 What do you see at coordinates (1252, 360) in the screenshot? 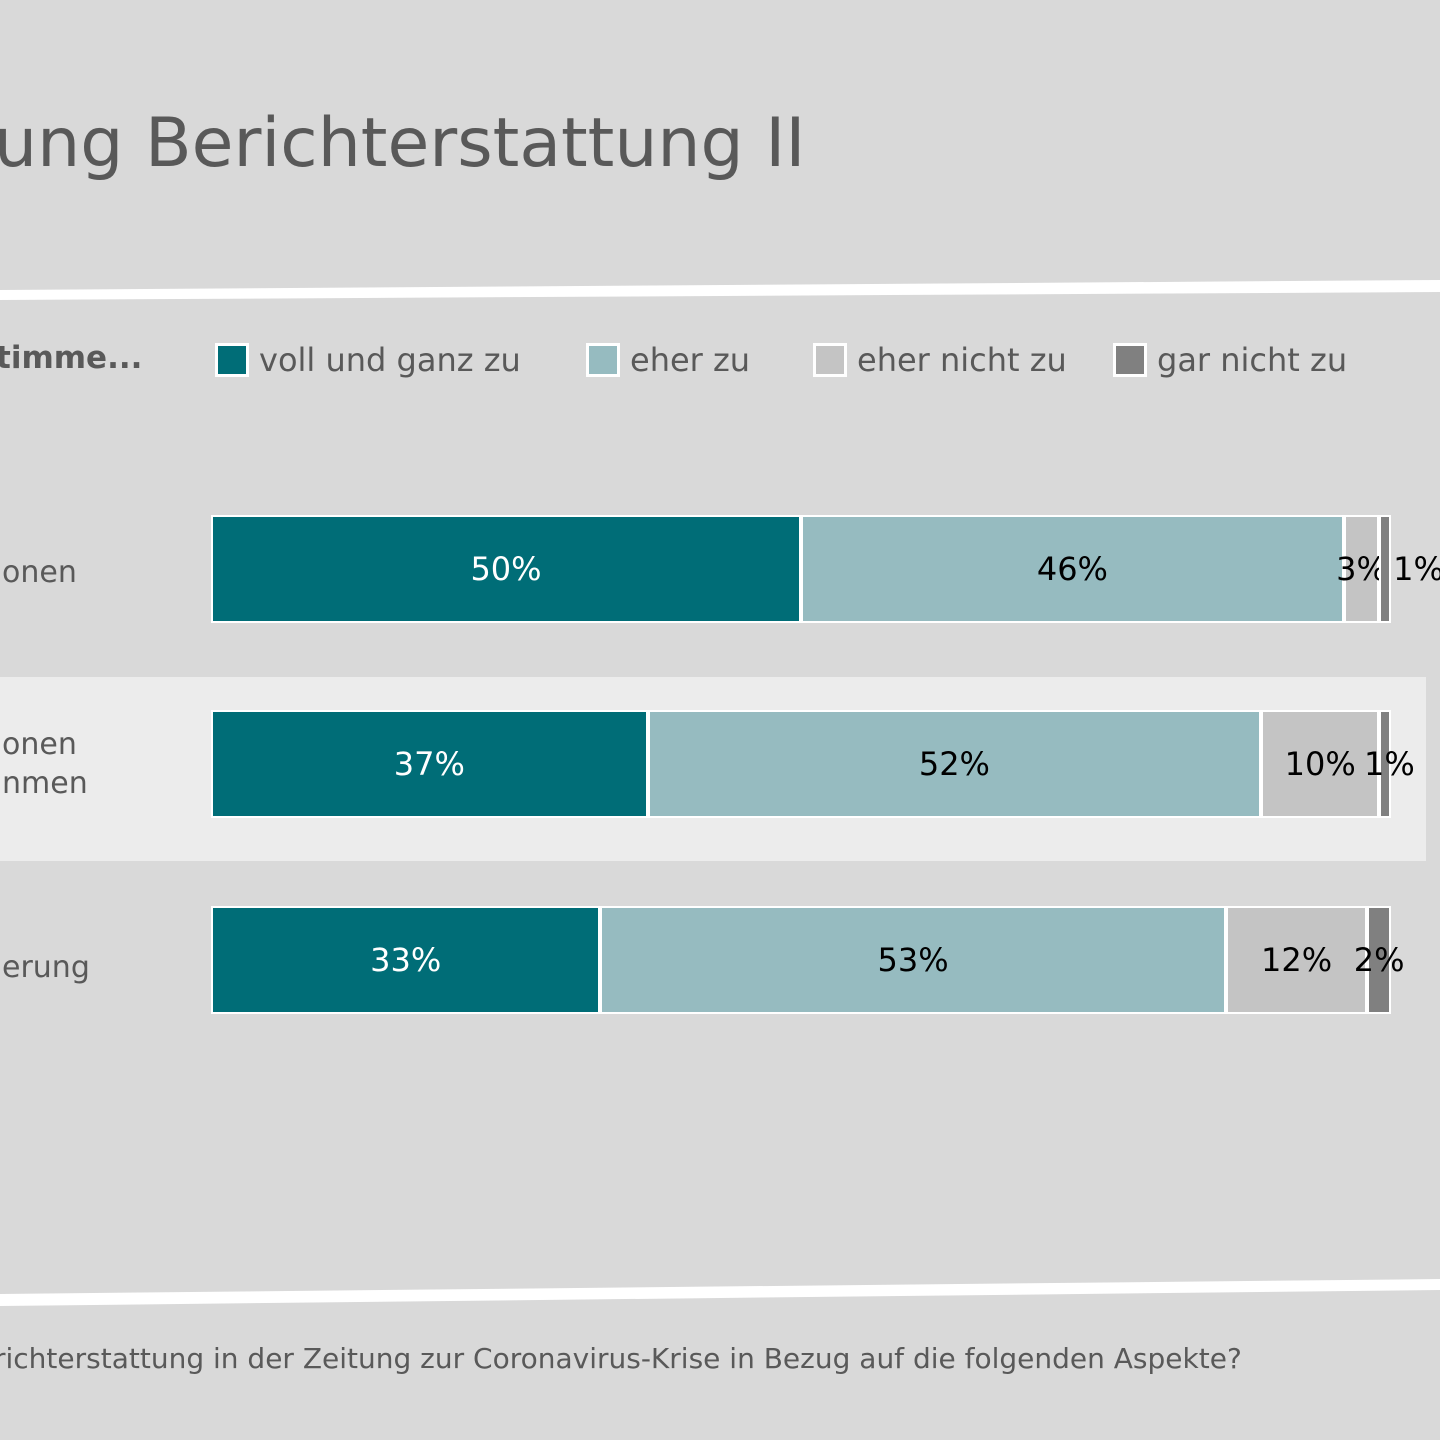
I see `legend-label: gar nicht zu` at bounding box center [1252, 360].